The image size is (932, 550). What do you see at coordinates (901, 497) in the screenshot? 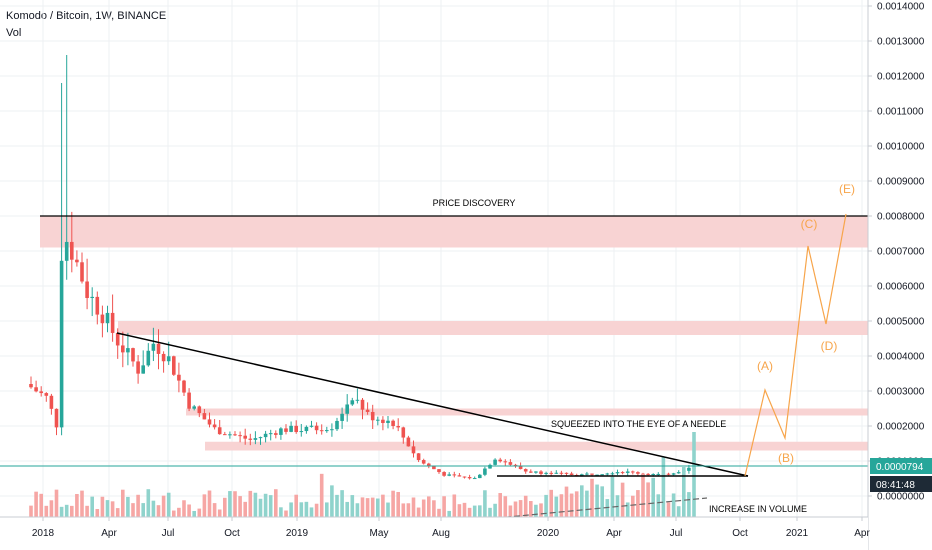
I see `price-axis-label: 0.0000000` at bounding box center [901, 497].